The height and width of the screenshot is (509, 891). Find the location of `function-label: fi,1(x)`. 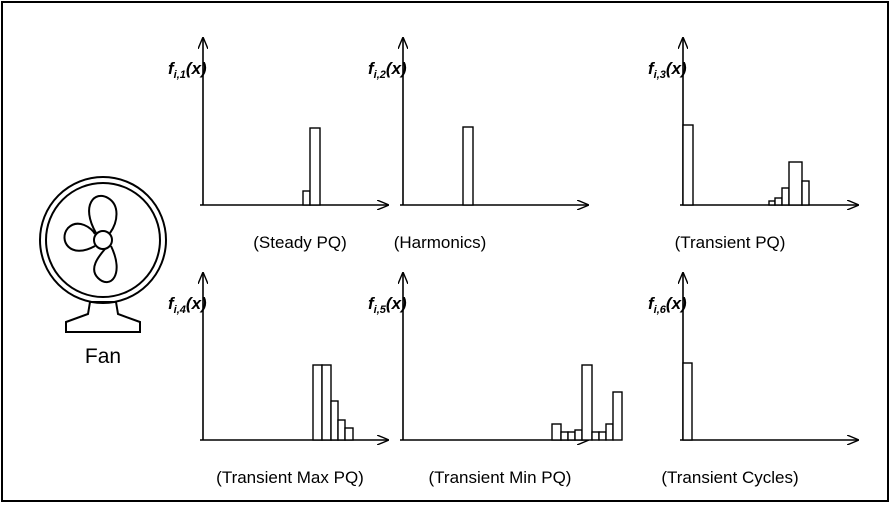

function-label: fi,1(x) is located at coordinates (187, 70).